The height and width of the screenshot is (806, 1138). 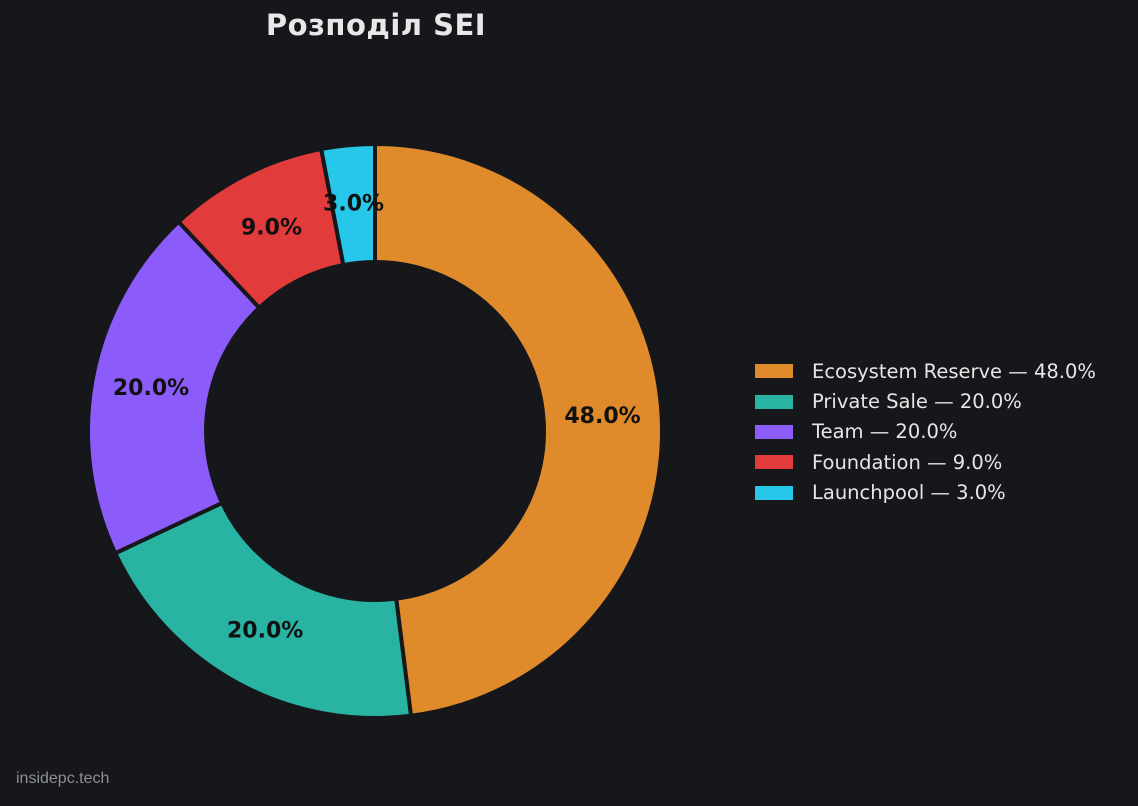 I want to click on legend-item-launchpool: Launchpool — 3.0%, so click(x=925, y=493).